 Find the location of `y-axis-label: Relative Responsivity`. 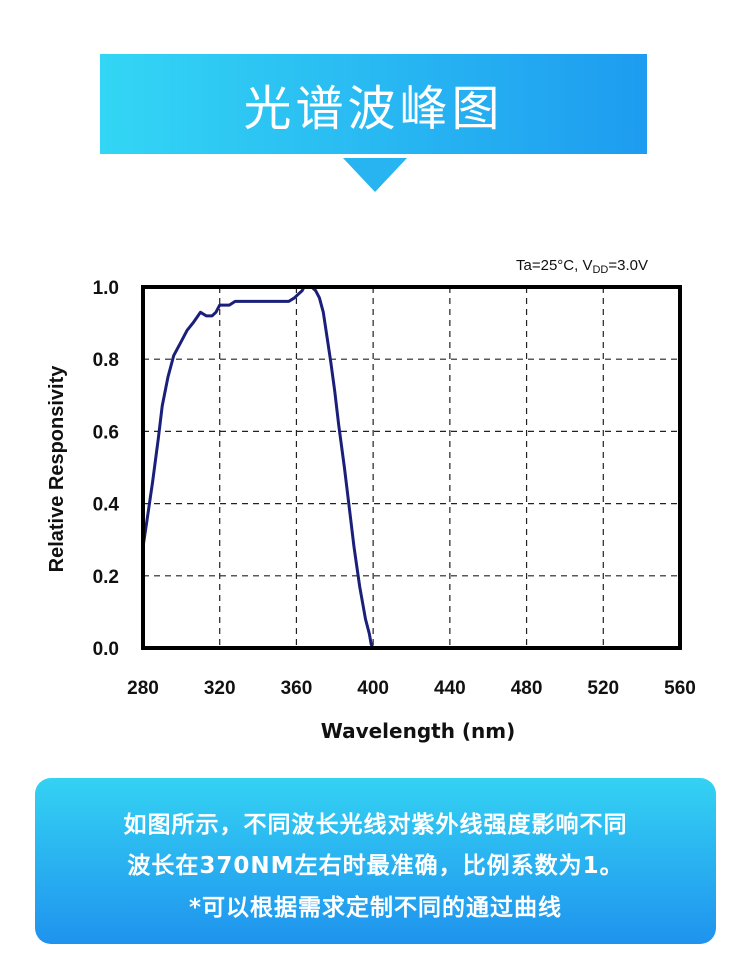

y-axis-label: Relative Responsivity is located at coordinates (57, 469).